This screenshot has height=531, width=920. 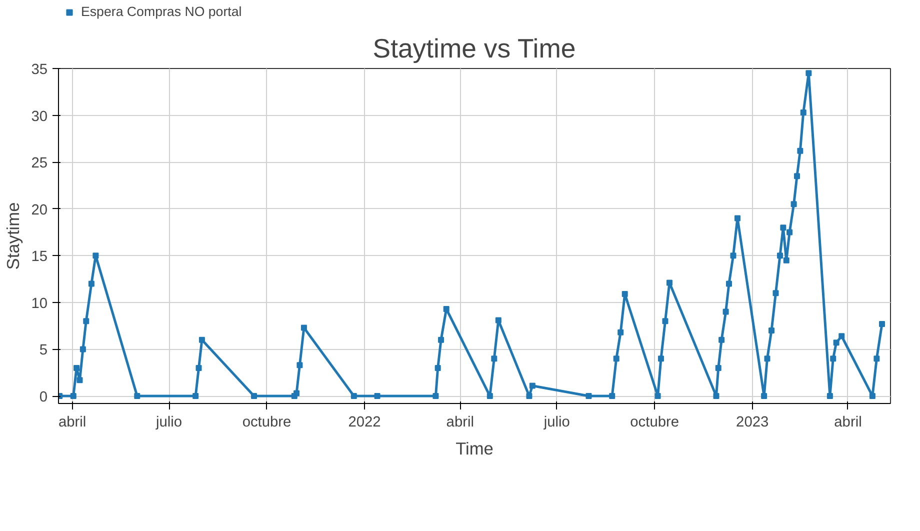 What do you see at coordinates (39, 210) in the screenshot?
I see `y-tick-label: 20` at bounding box center [39, 210].